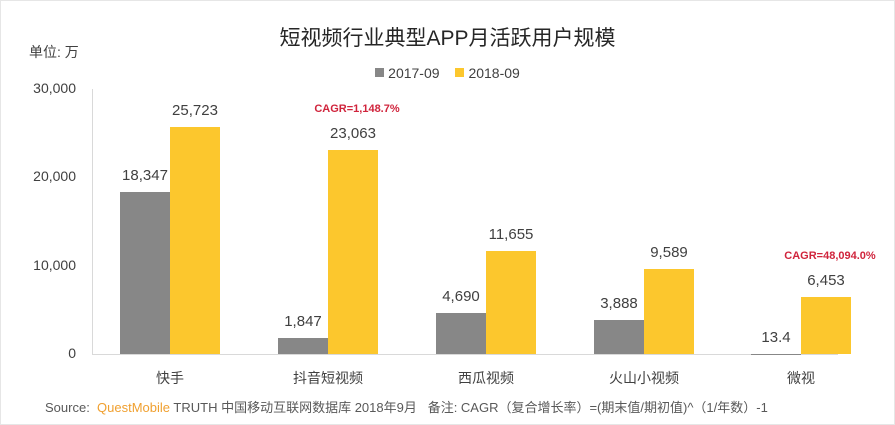  I want to click on value-label: 13.4, so click(776, 337).